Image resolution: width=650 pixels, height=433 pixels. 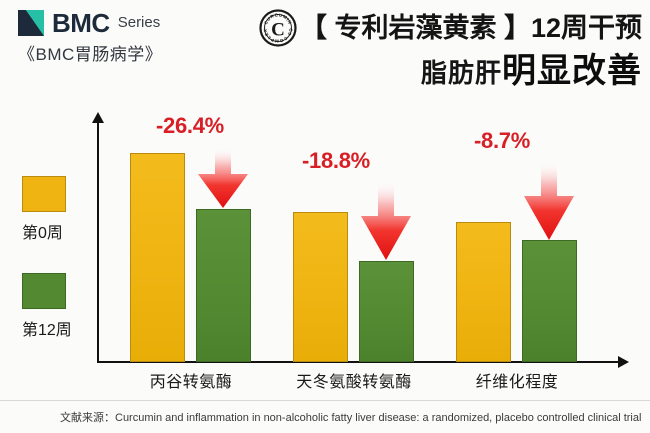 I want to click on legend-label-week12: 第12周, so click(x=47, y=330).